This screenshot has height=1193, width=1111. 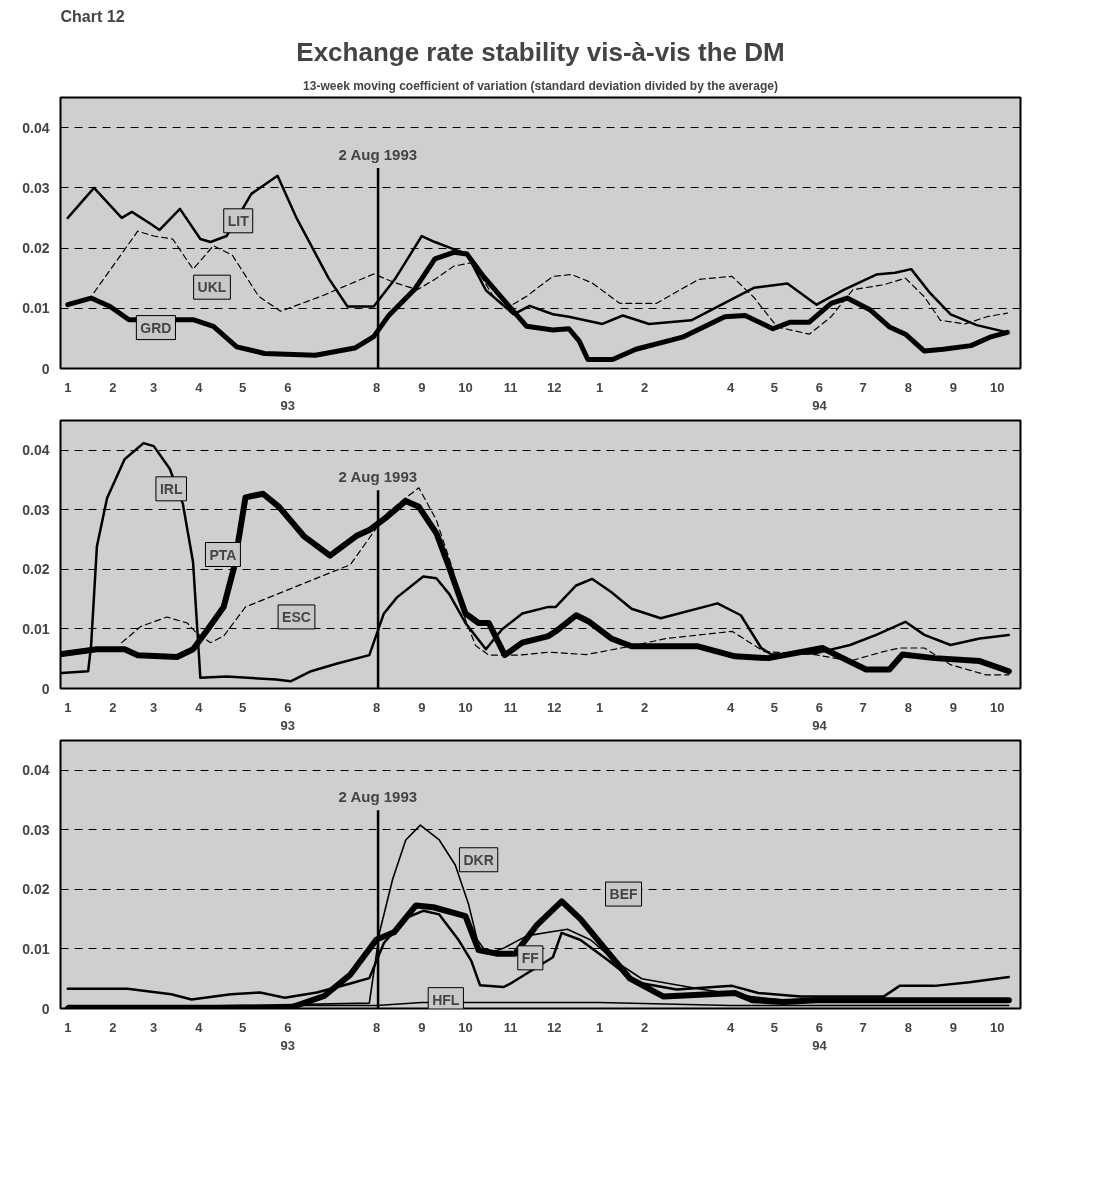 What do you see at coordinates (478, 859) in the screenshot?
I see `series-label: DKR` at bounding box center [478, 859].